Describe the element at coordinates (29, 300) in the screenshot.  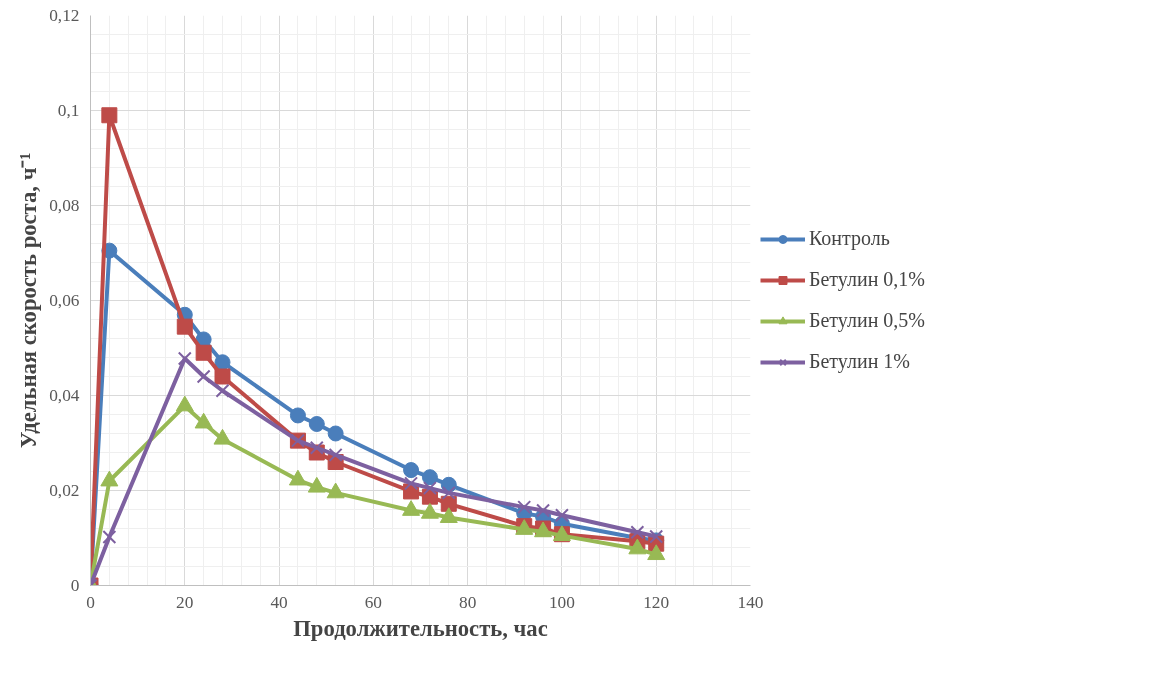
I see `y-axis-title: Удельная скорость роста, ч⁻¹` at that location.